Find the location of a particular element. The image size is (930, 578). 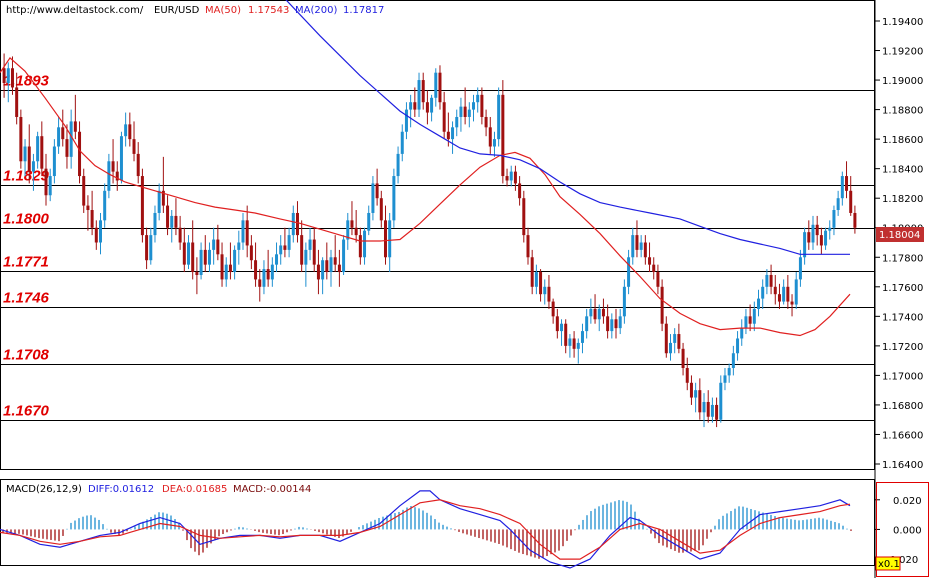

level-label: 1.1708 is located at coordinates (26, 355).